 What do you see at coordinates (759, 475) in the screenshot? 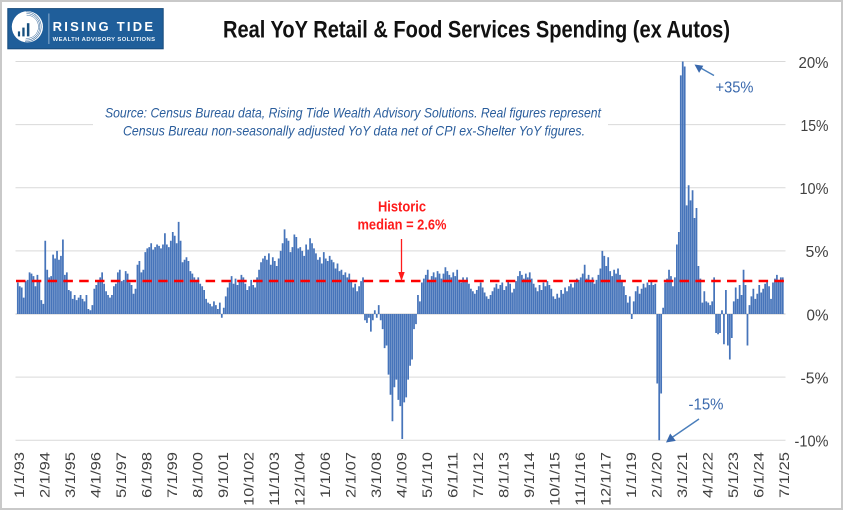
I see `svg-text: 6/1/24` at bounding box center [759, 475].